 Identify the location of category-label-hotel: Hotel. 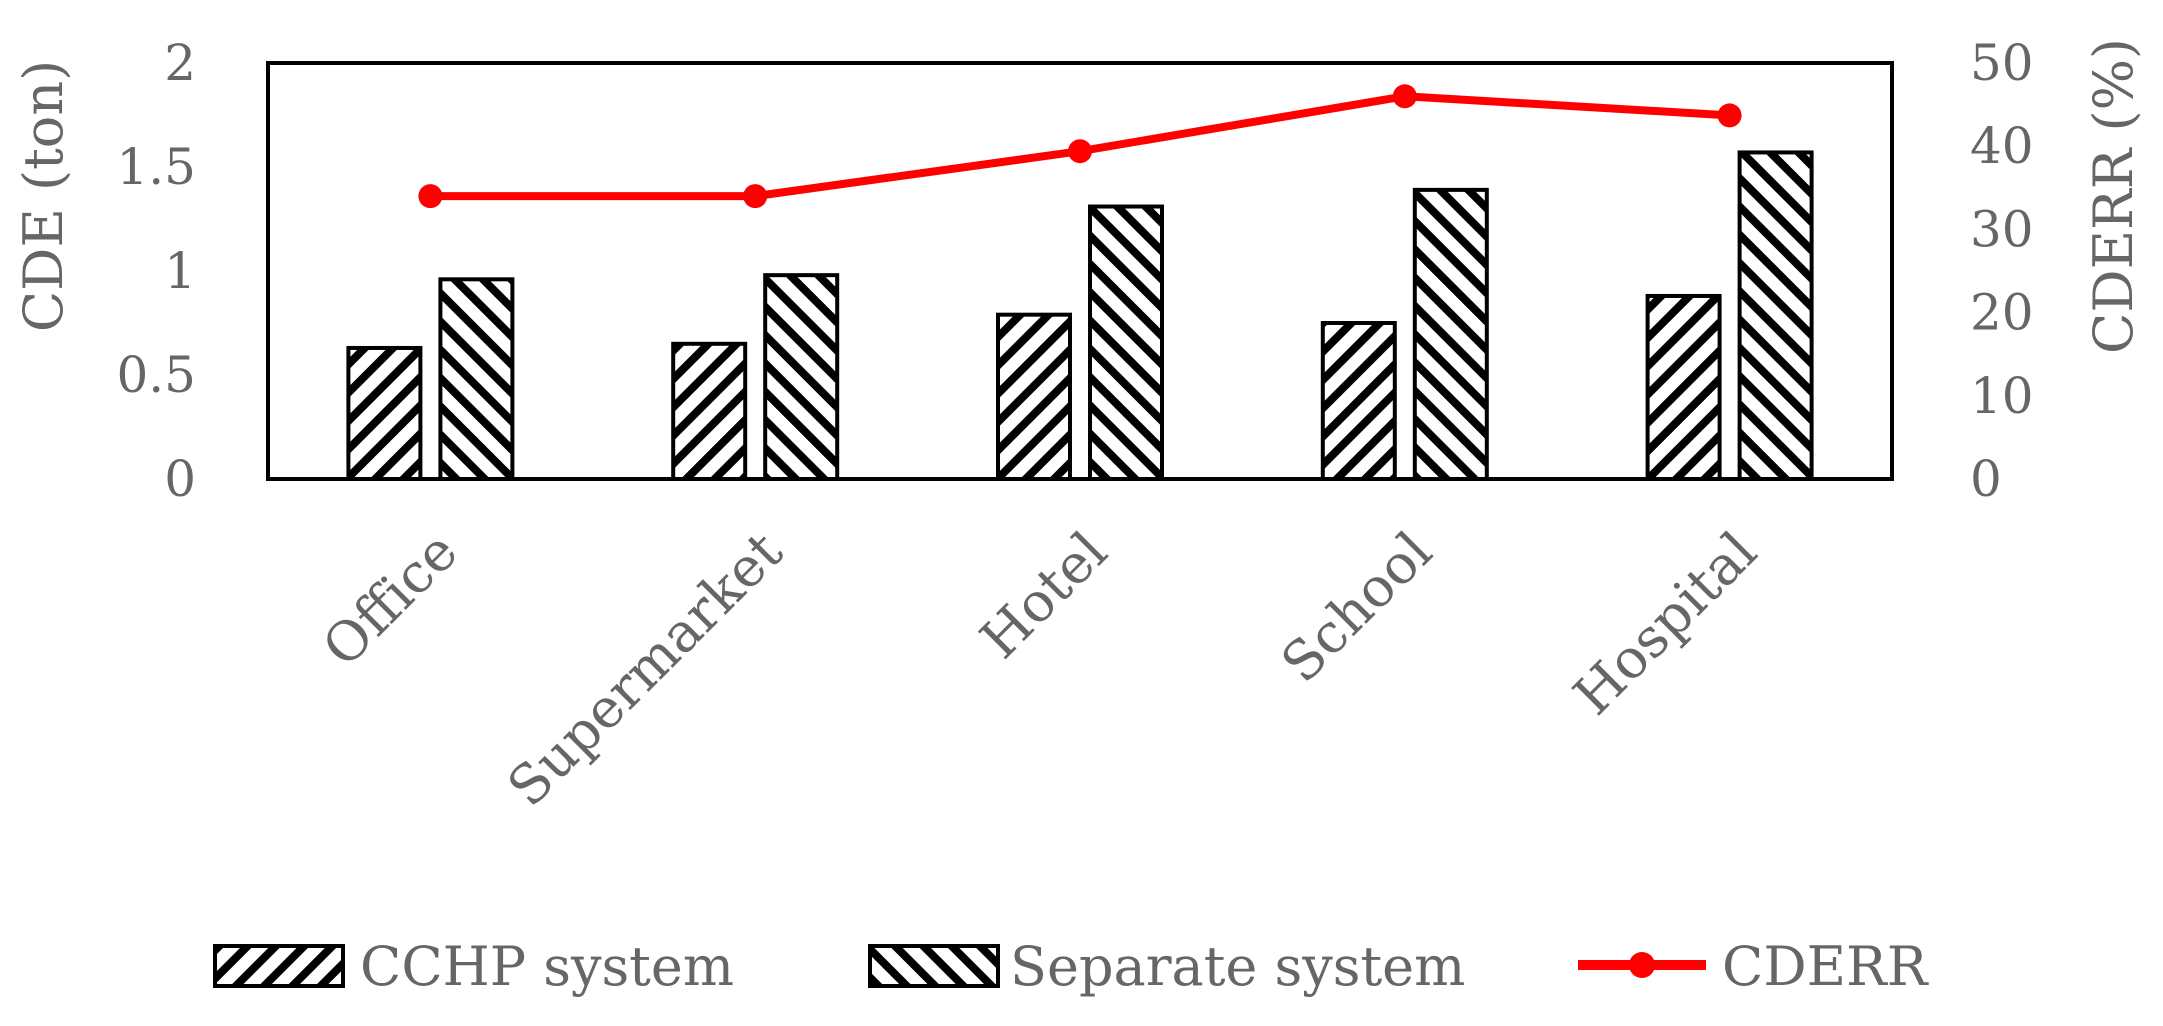
(1043, 595).